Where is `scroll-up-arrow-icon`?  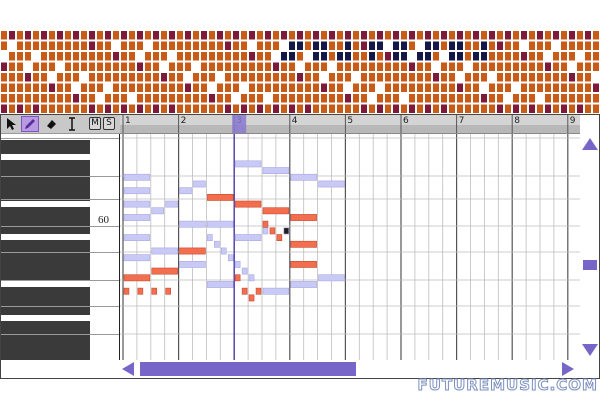
scroll-up-arrow-icon is located at coordinates (590, 144).